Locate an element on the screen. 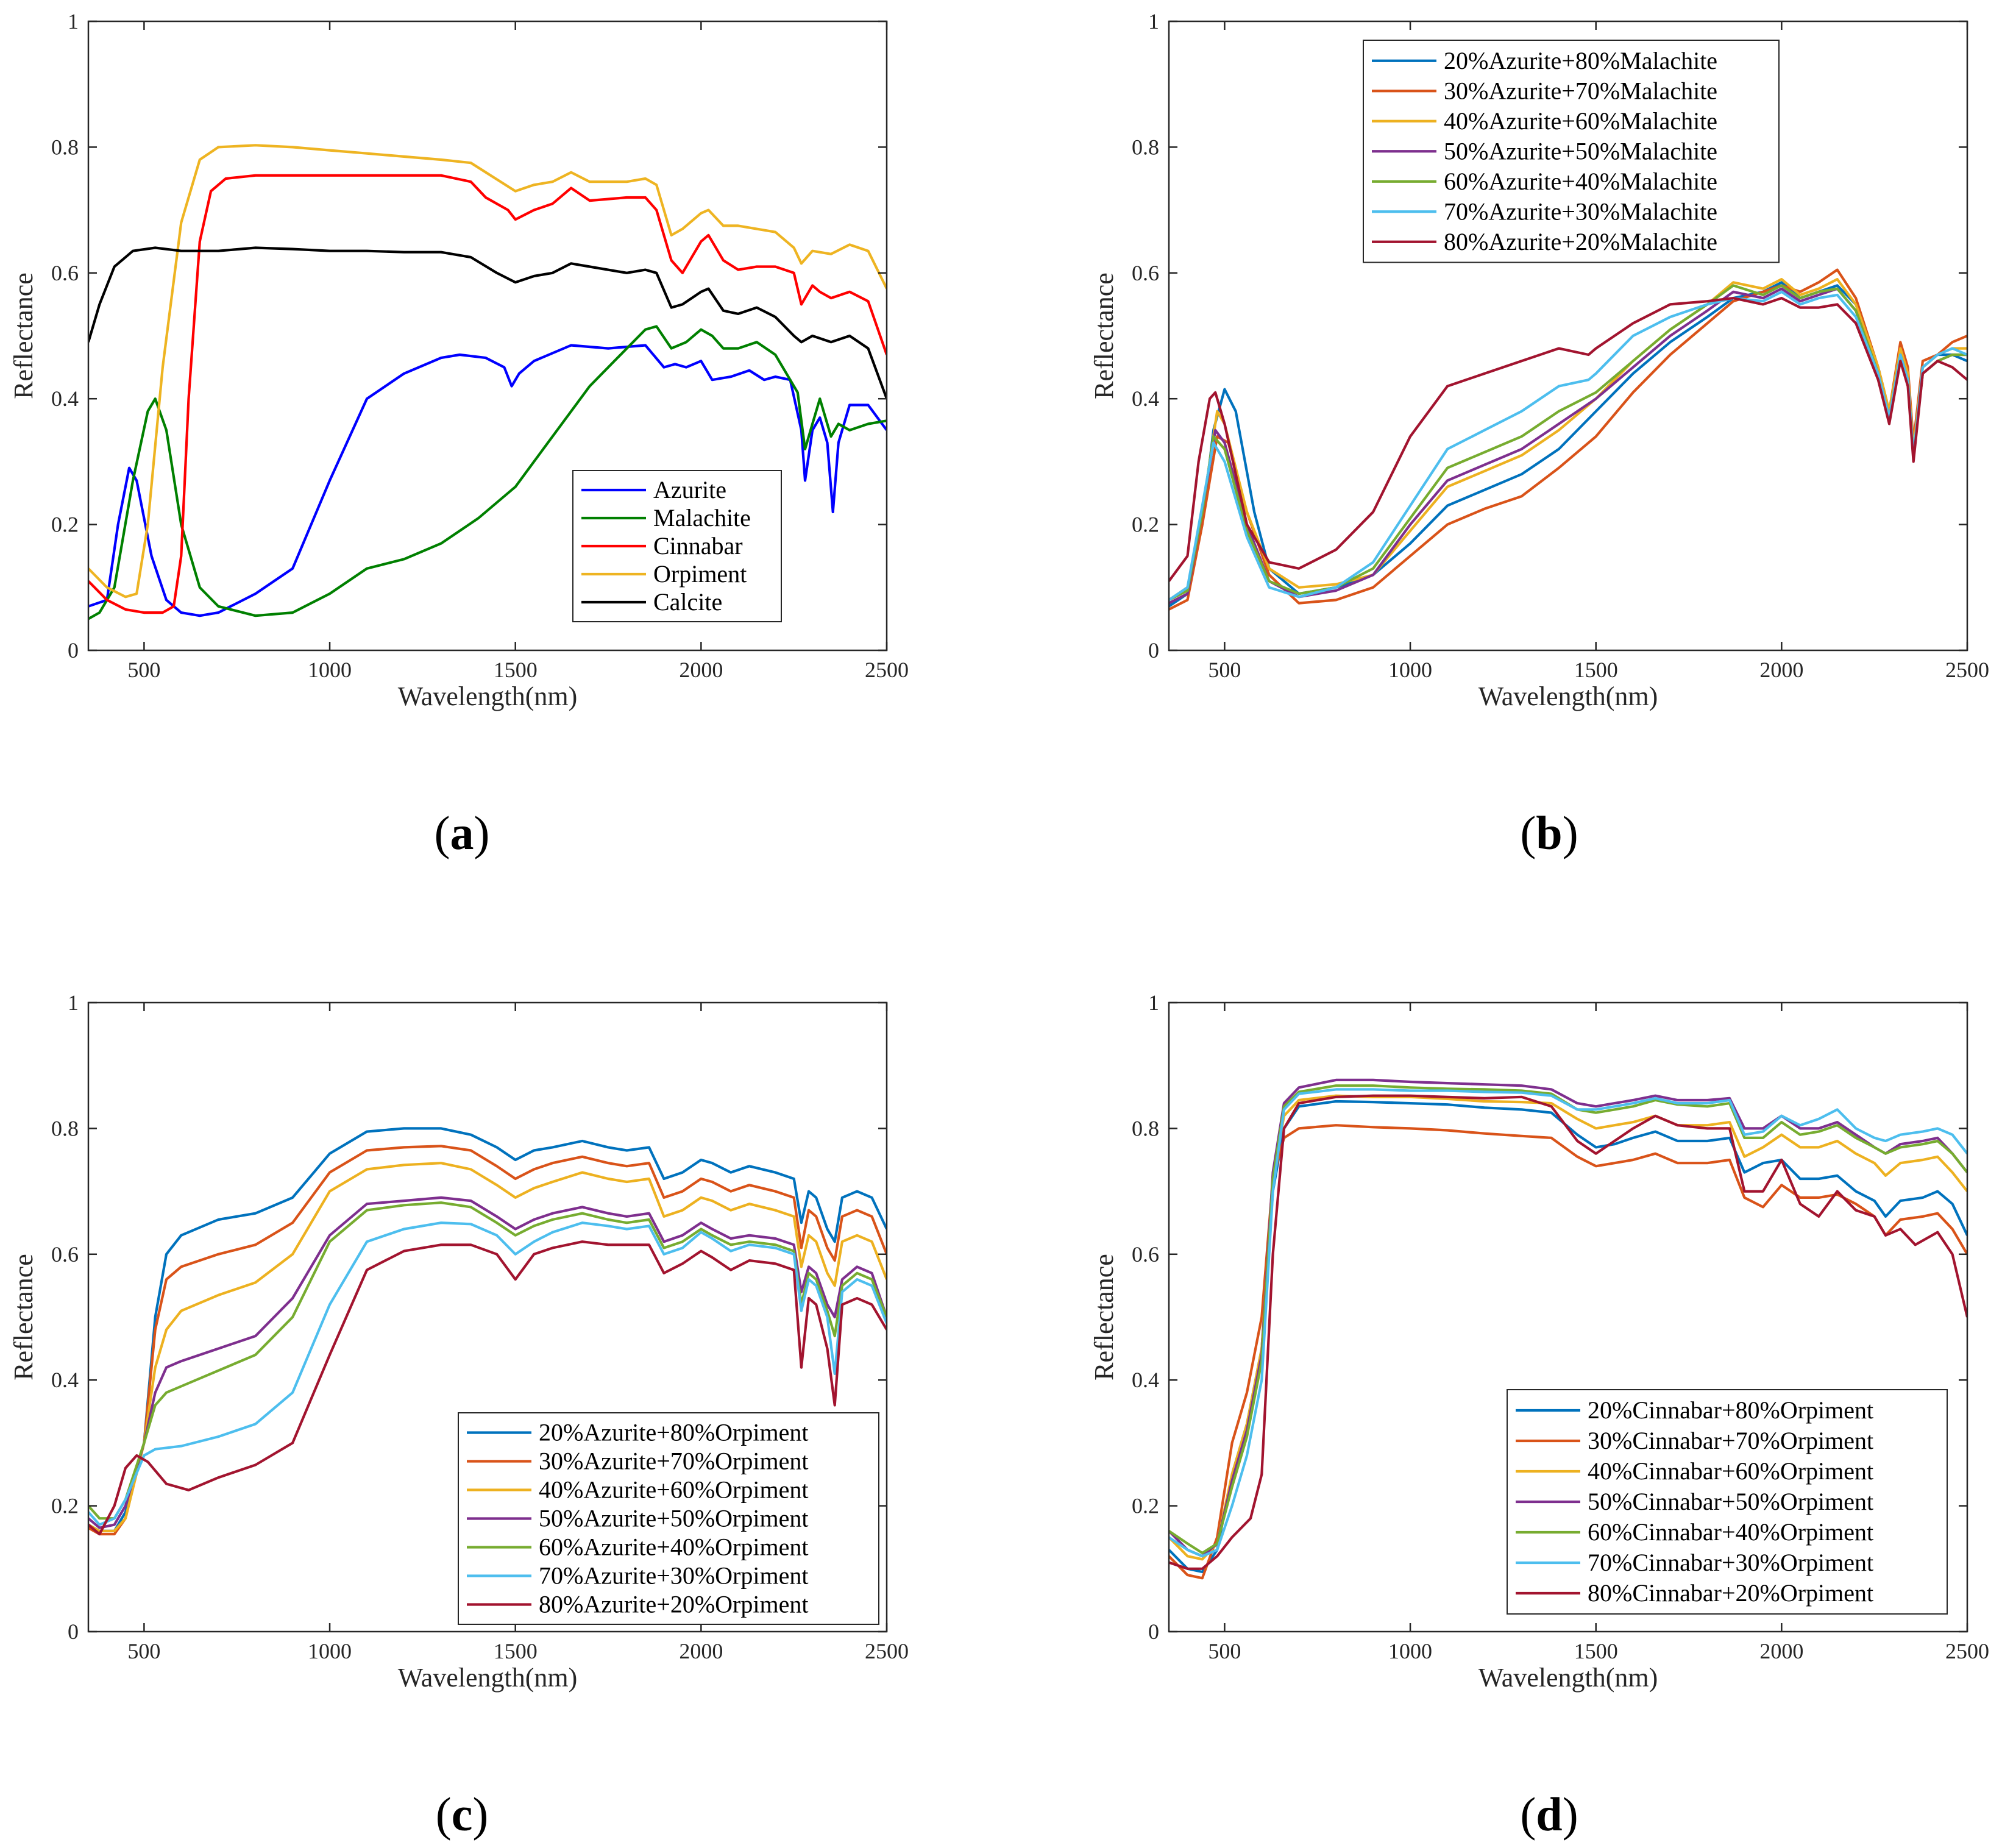 This screenshot has height=1848, width=2002. y-tick-label-a-2: 0.4 is located at coordinates (65, 399).